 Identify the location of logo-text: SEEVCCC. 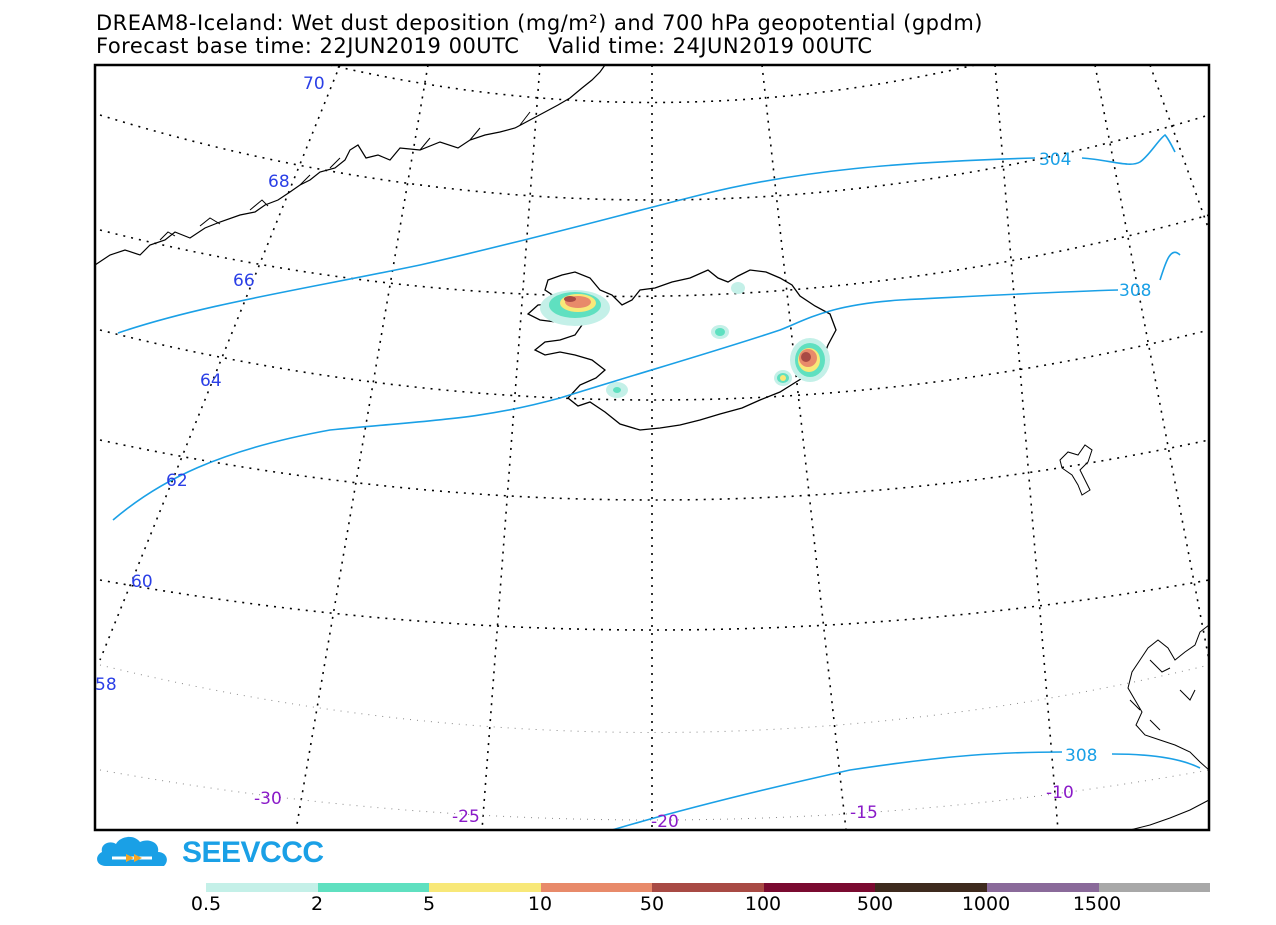
(253, 852).